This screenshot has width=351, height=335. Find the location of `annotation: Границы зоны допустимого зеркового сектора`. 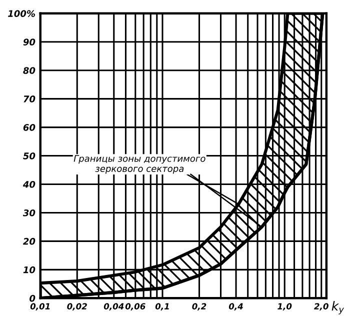

annotation: Границы зоны допустимого зеркового сектора is located at coordinates (140, 164).